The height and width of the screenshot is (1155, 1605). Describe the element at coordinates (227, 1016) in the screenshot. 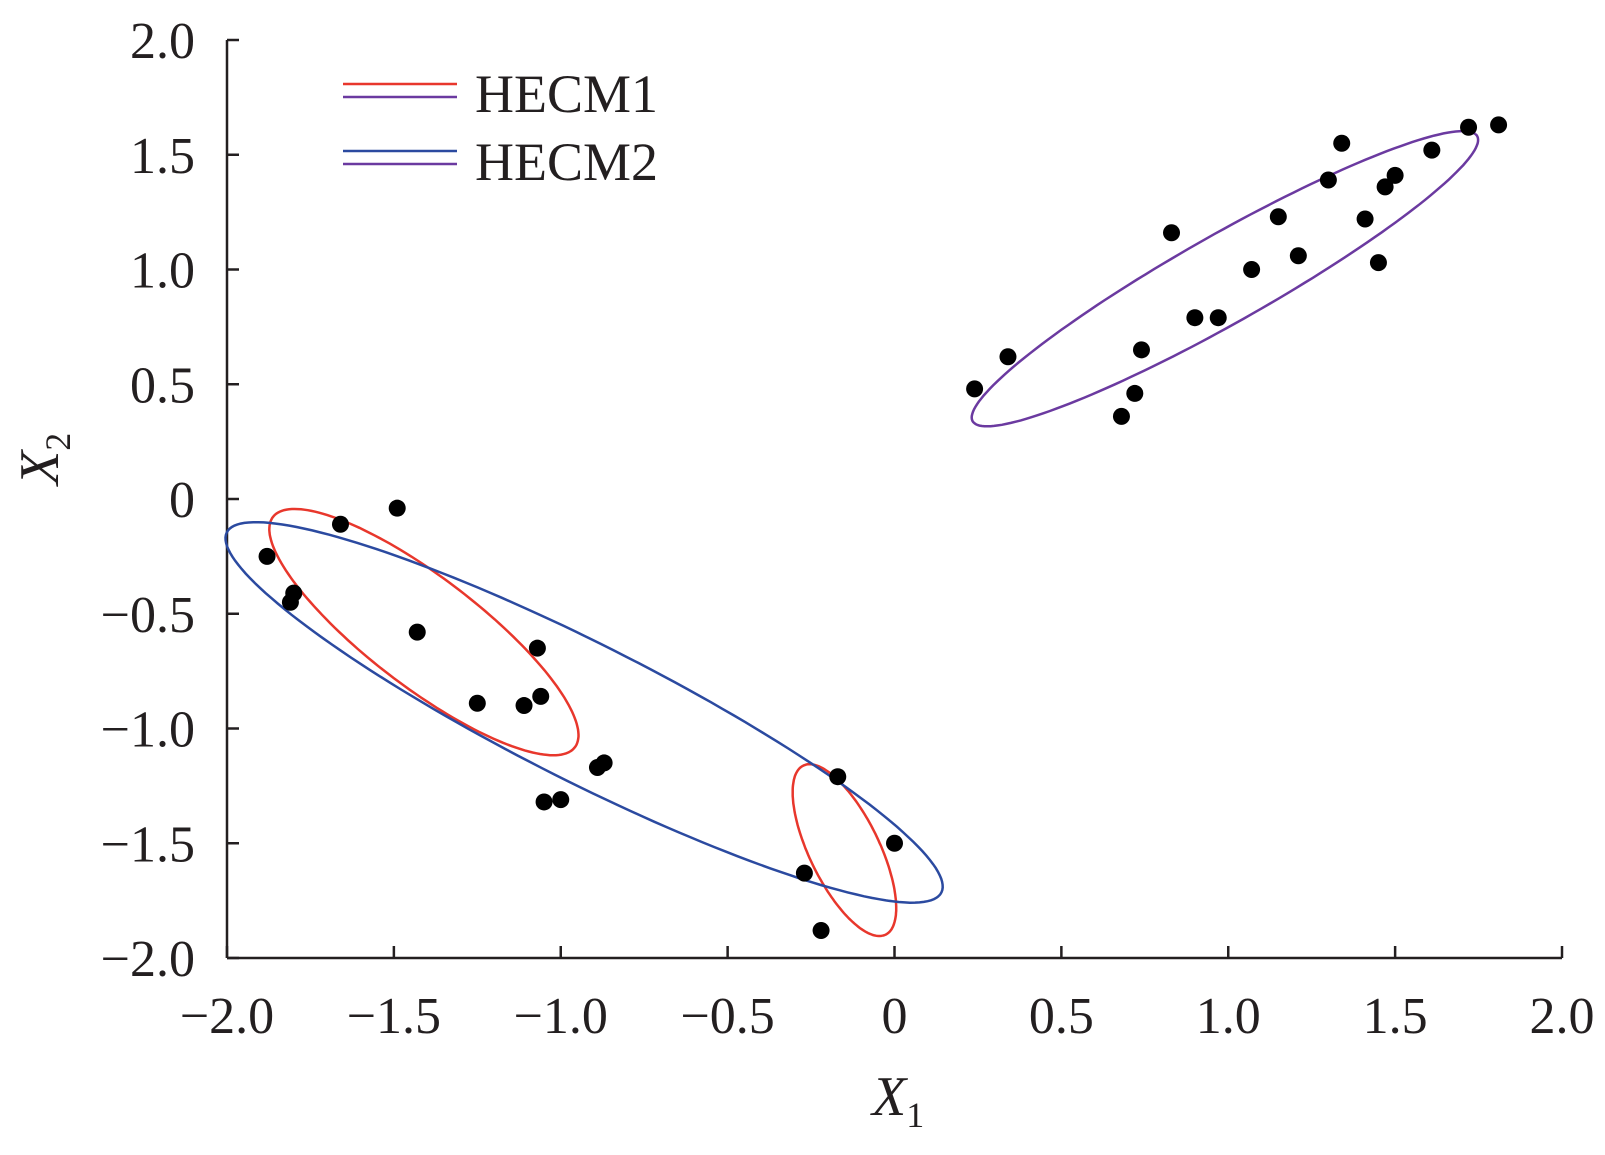

I see `x-tick-label: −2.0` at that location.